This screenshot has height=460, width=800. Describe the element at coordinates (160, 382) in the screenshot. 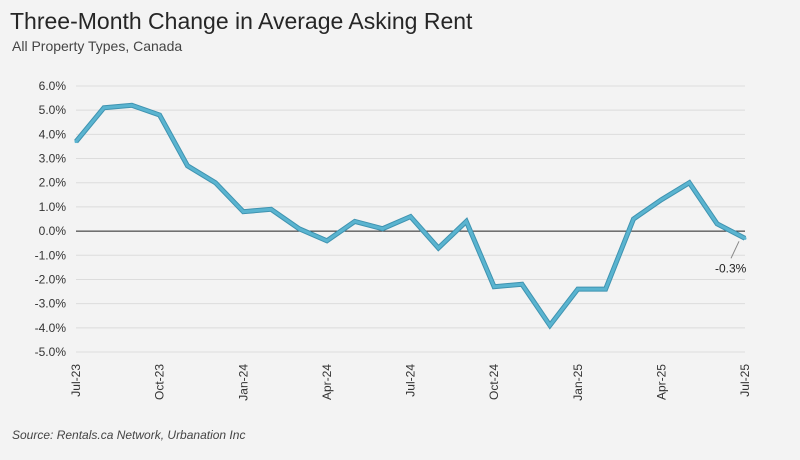

I see `x-tick-label: Oct-23` at that location.